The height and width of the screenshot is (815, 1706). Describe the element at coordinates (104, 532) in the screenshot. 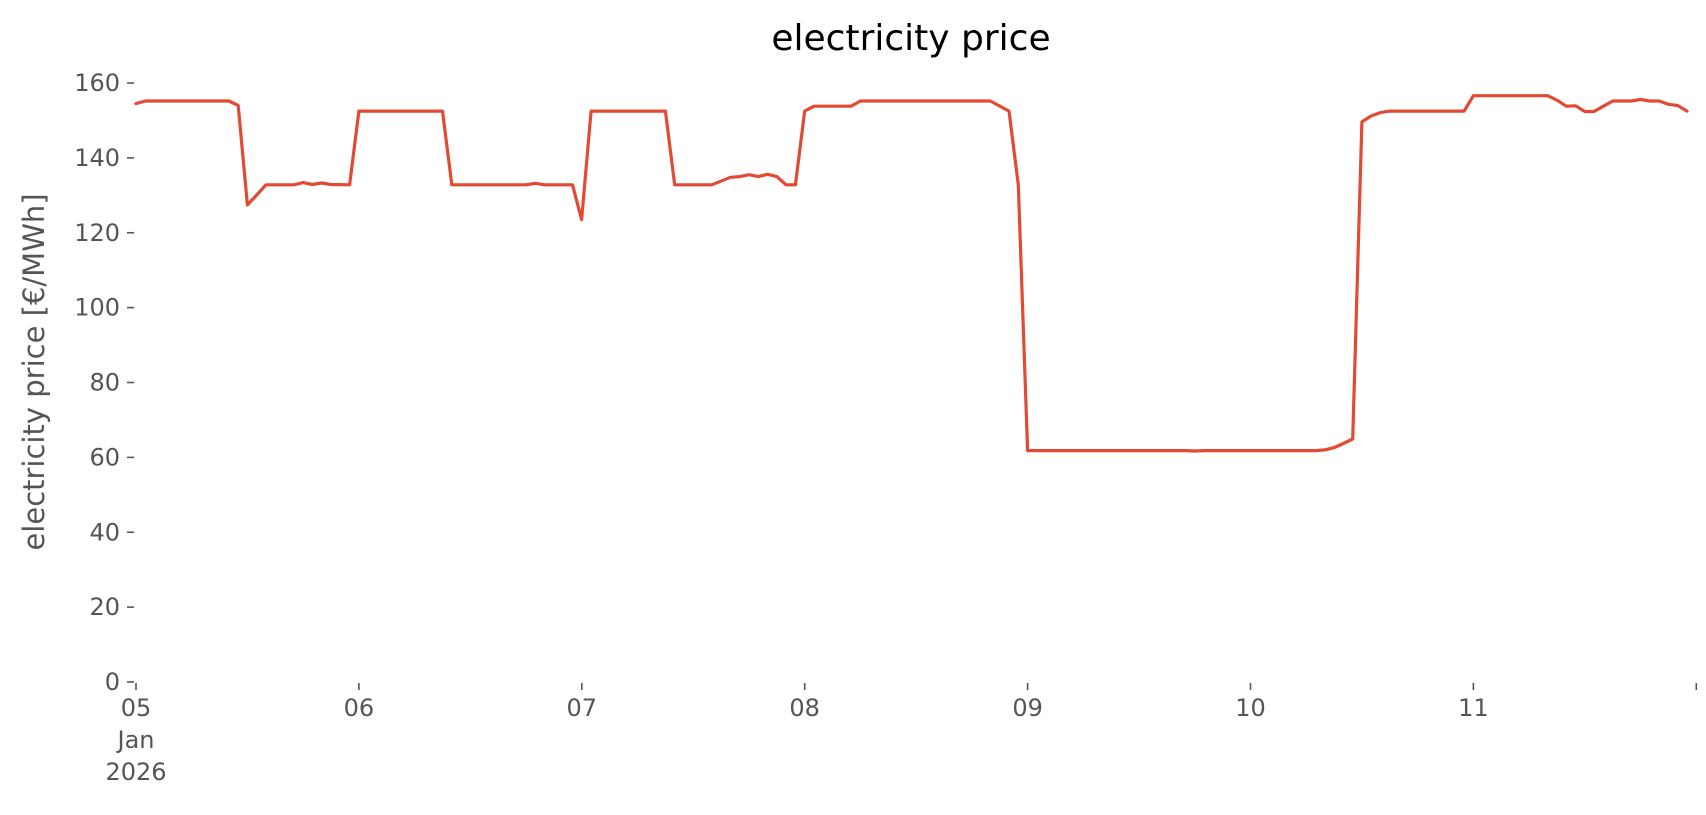

I see `y-tick-label: 40` at that location.